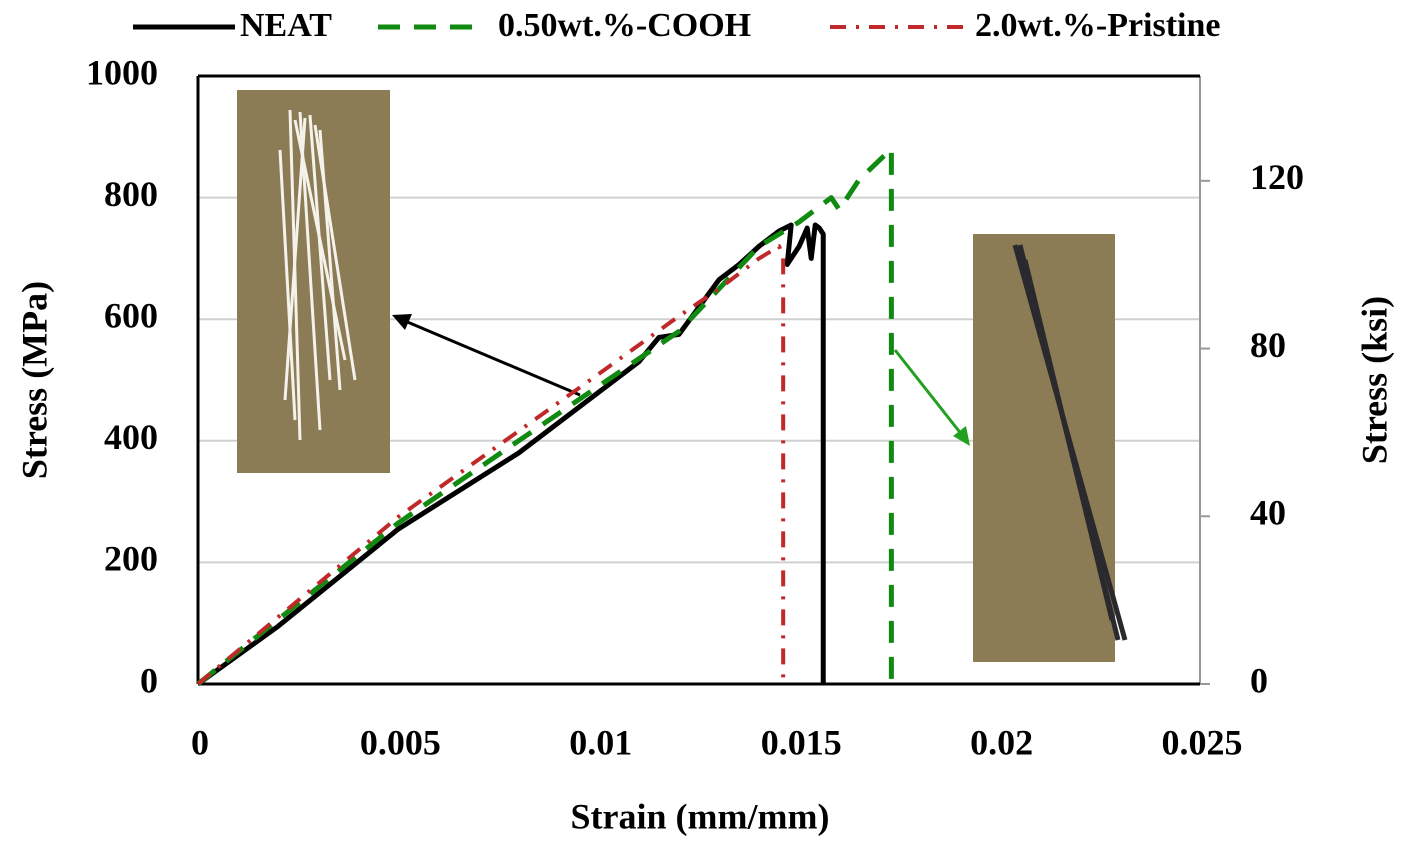 This screenshot has height=842, width=1412. Describe the element at coordinates (624, 25) in the screenshot. I see `legend-label: 0.50wt.%-COOH` at that location.